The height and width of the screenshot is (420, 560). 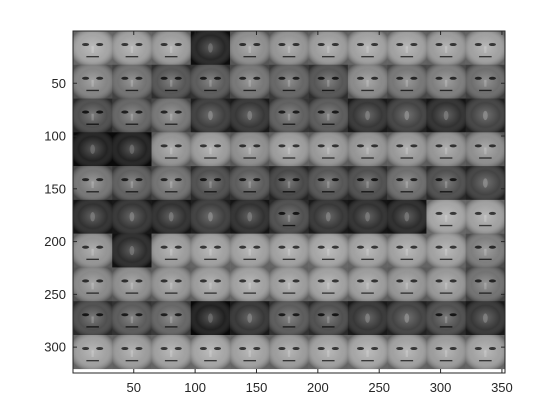 What do you see at coordinates (59, 83) in the screenshot?
I see `y-tick-label: 50` at bounding box center [59, 83].